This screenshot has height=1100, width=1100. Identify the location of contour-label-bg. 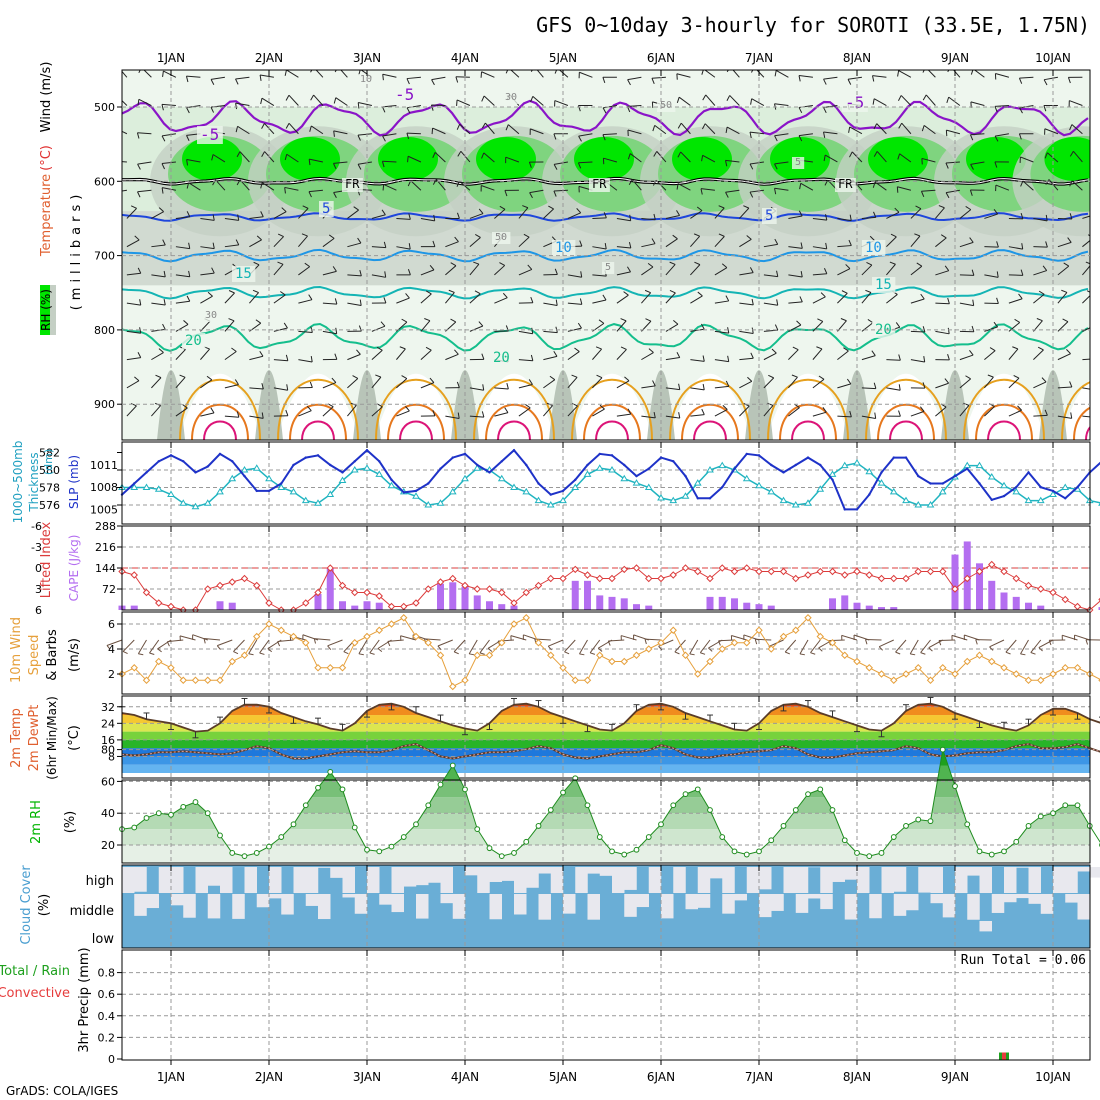
(405, 95).